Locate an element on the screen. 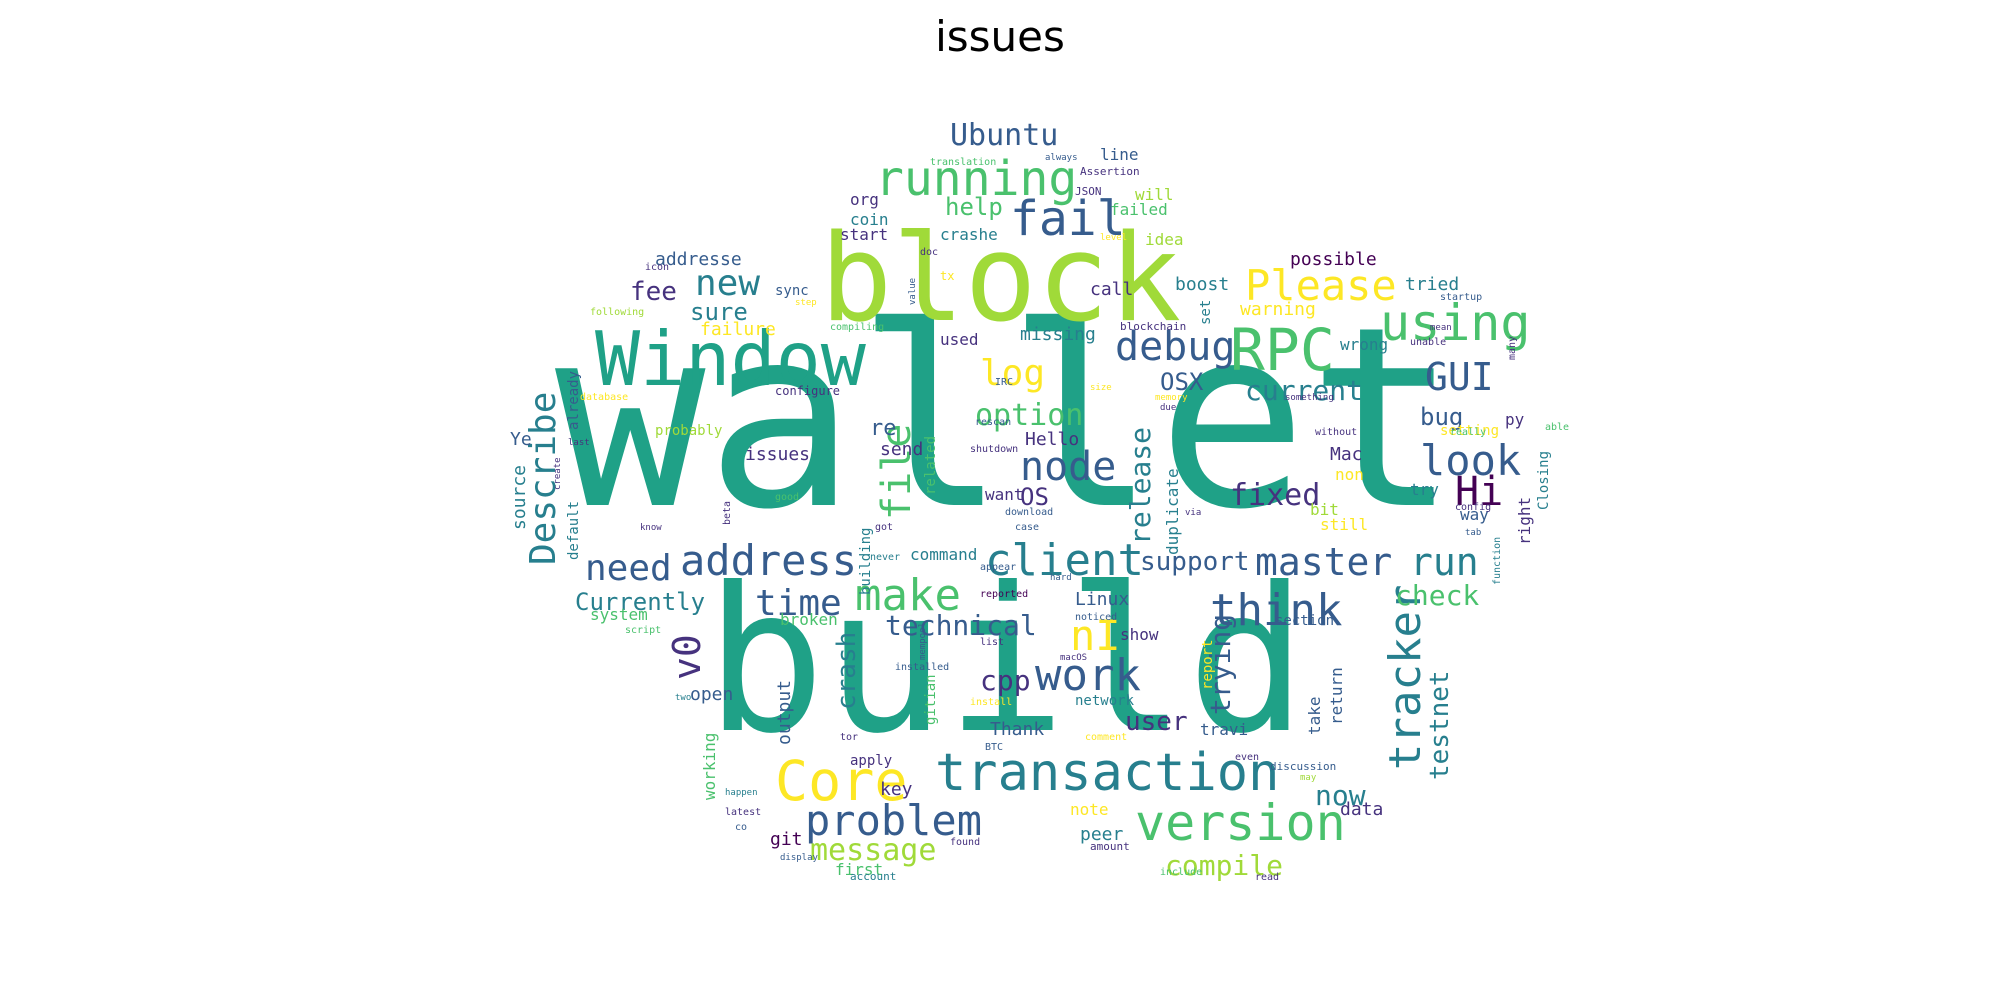  cloud-word-re: re is located at coordinates (883, 428).